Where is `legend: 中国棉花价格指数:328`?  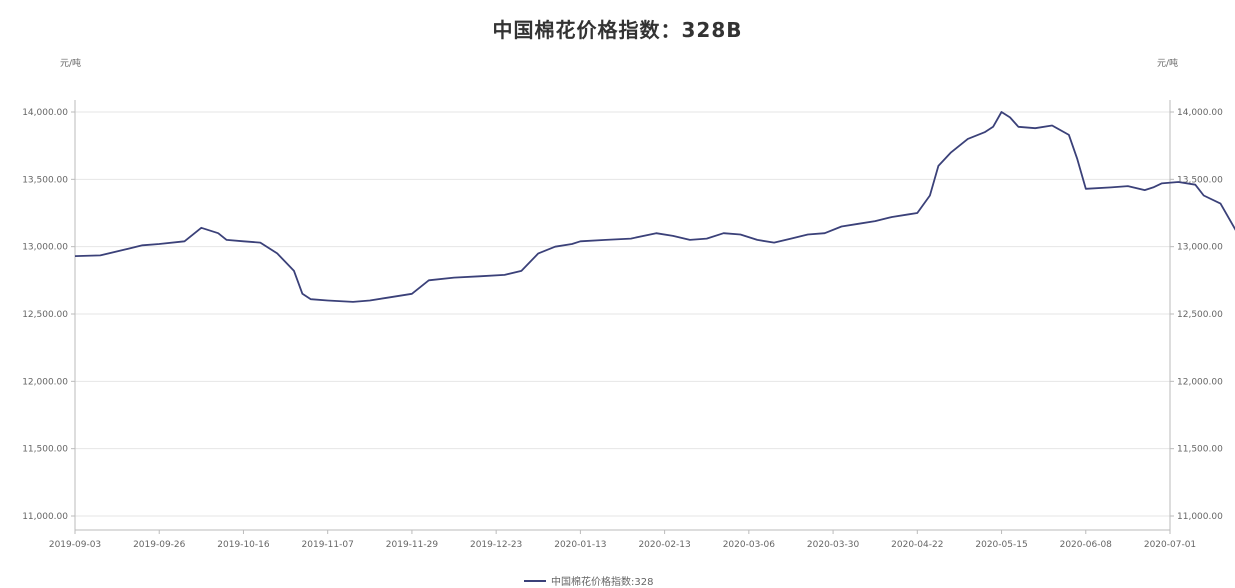
legend: 中国棉花价格指数:328 is located at coordinates (588, 581).